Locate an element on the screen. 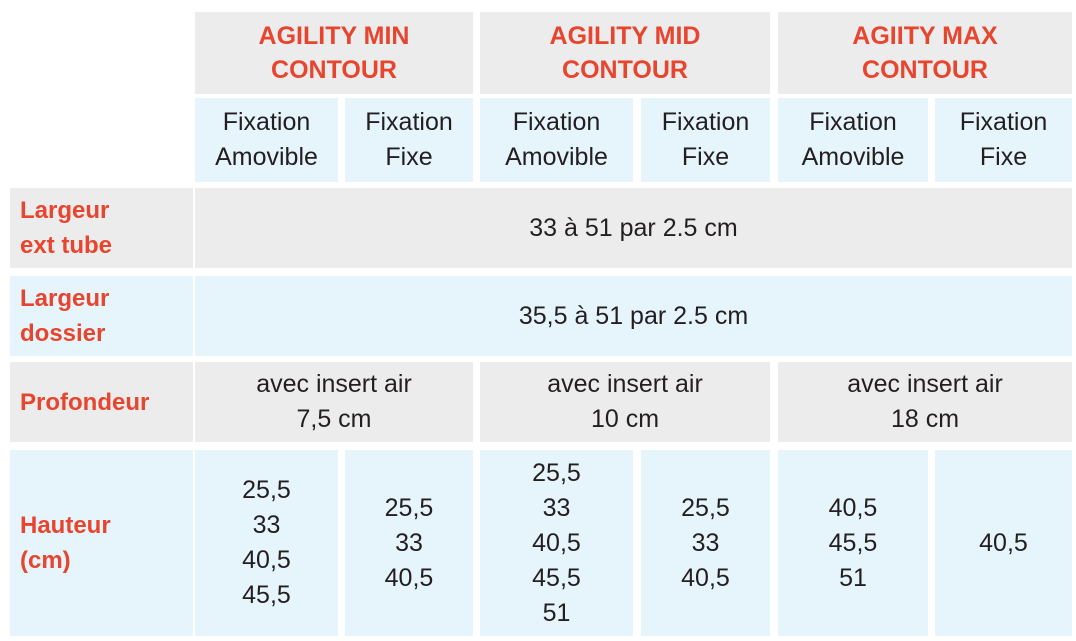 Image resolution: width=1076 pixels, height=641 pixels. value-text: 35,5 à 51 par 2.5 cm is located at coordinates (633, 315).